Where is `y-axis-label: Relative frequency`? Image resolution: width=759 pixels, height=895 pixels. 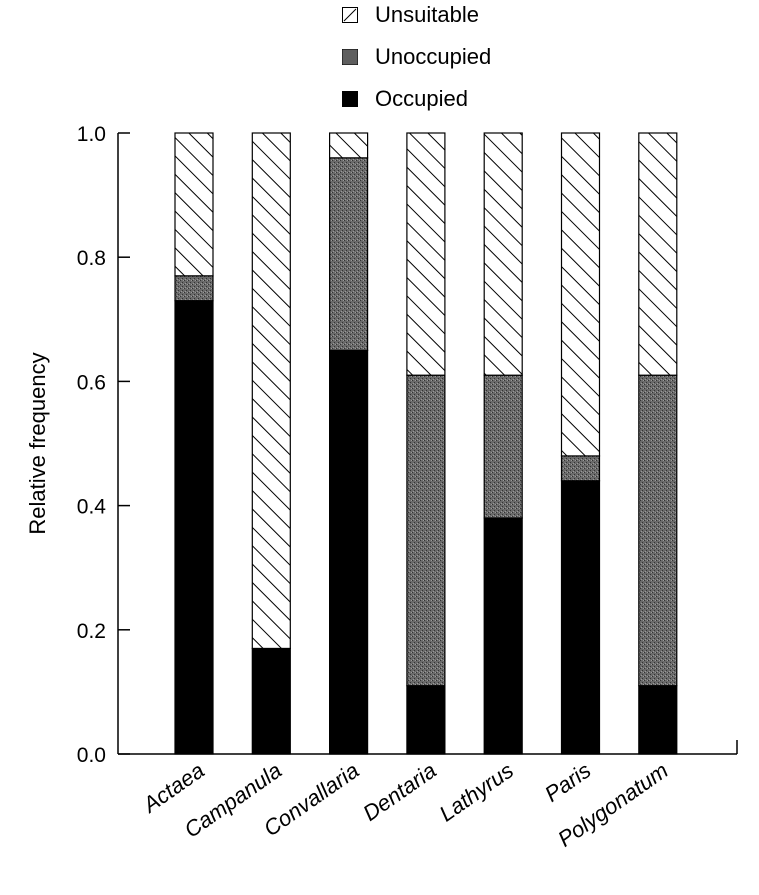
y-axis-label: Relative frequency is located at coordinates (37, 443).